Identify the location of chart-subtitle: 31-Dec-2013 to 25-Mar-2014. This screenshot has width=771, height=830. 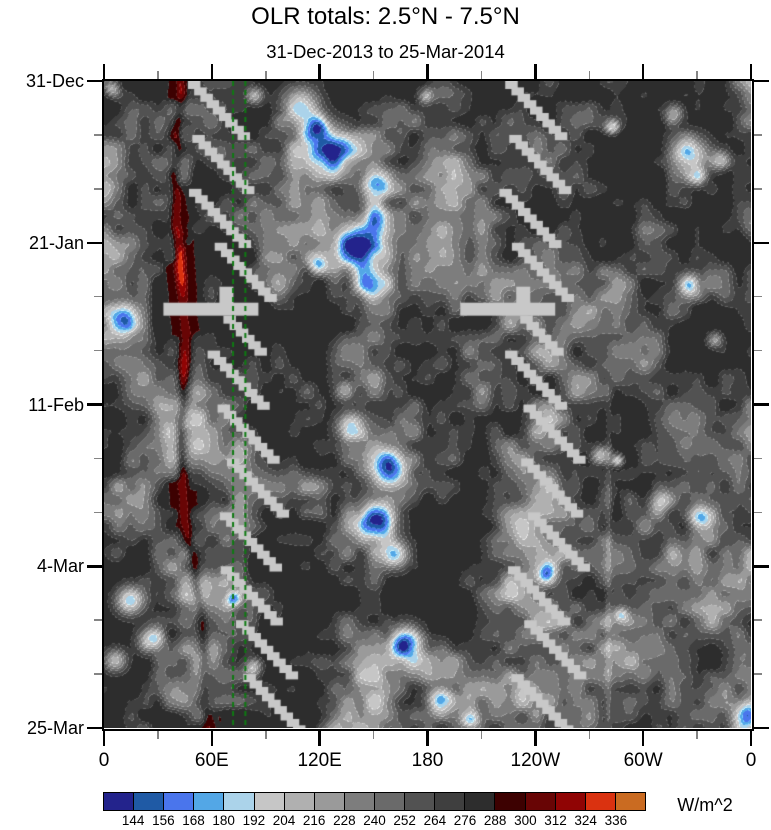
(385, 51).